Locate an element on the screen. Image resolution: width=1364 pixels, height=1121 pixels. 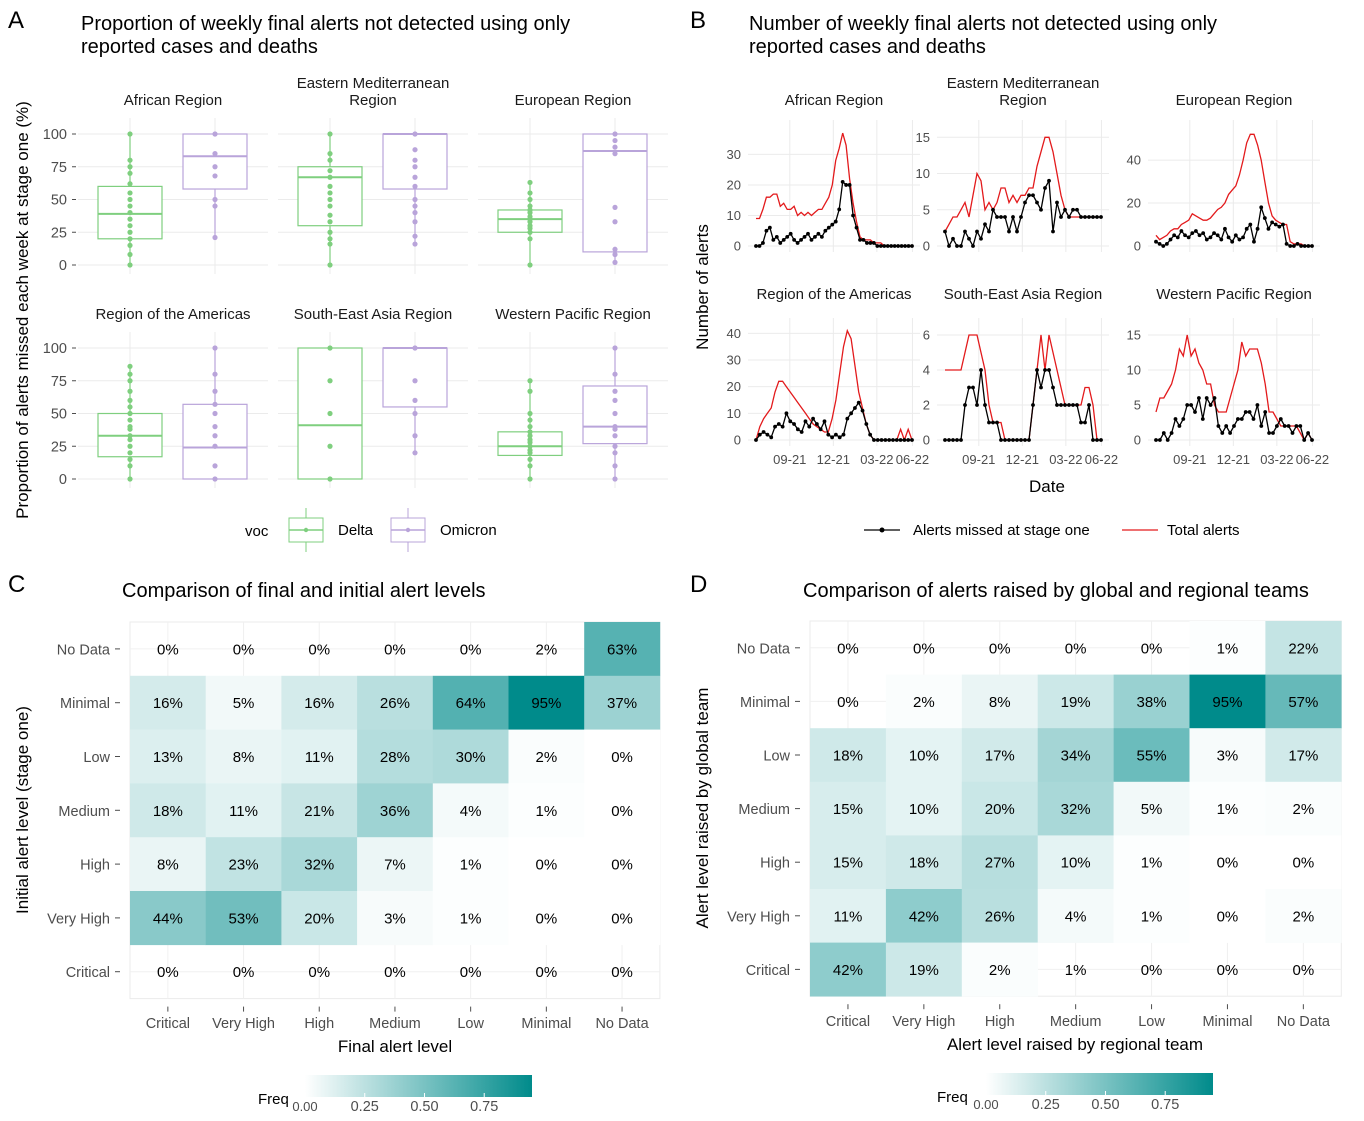
legend-c-tick-label: 0.00 is located at coordinates (304, 1106).